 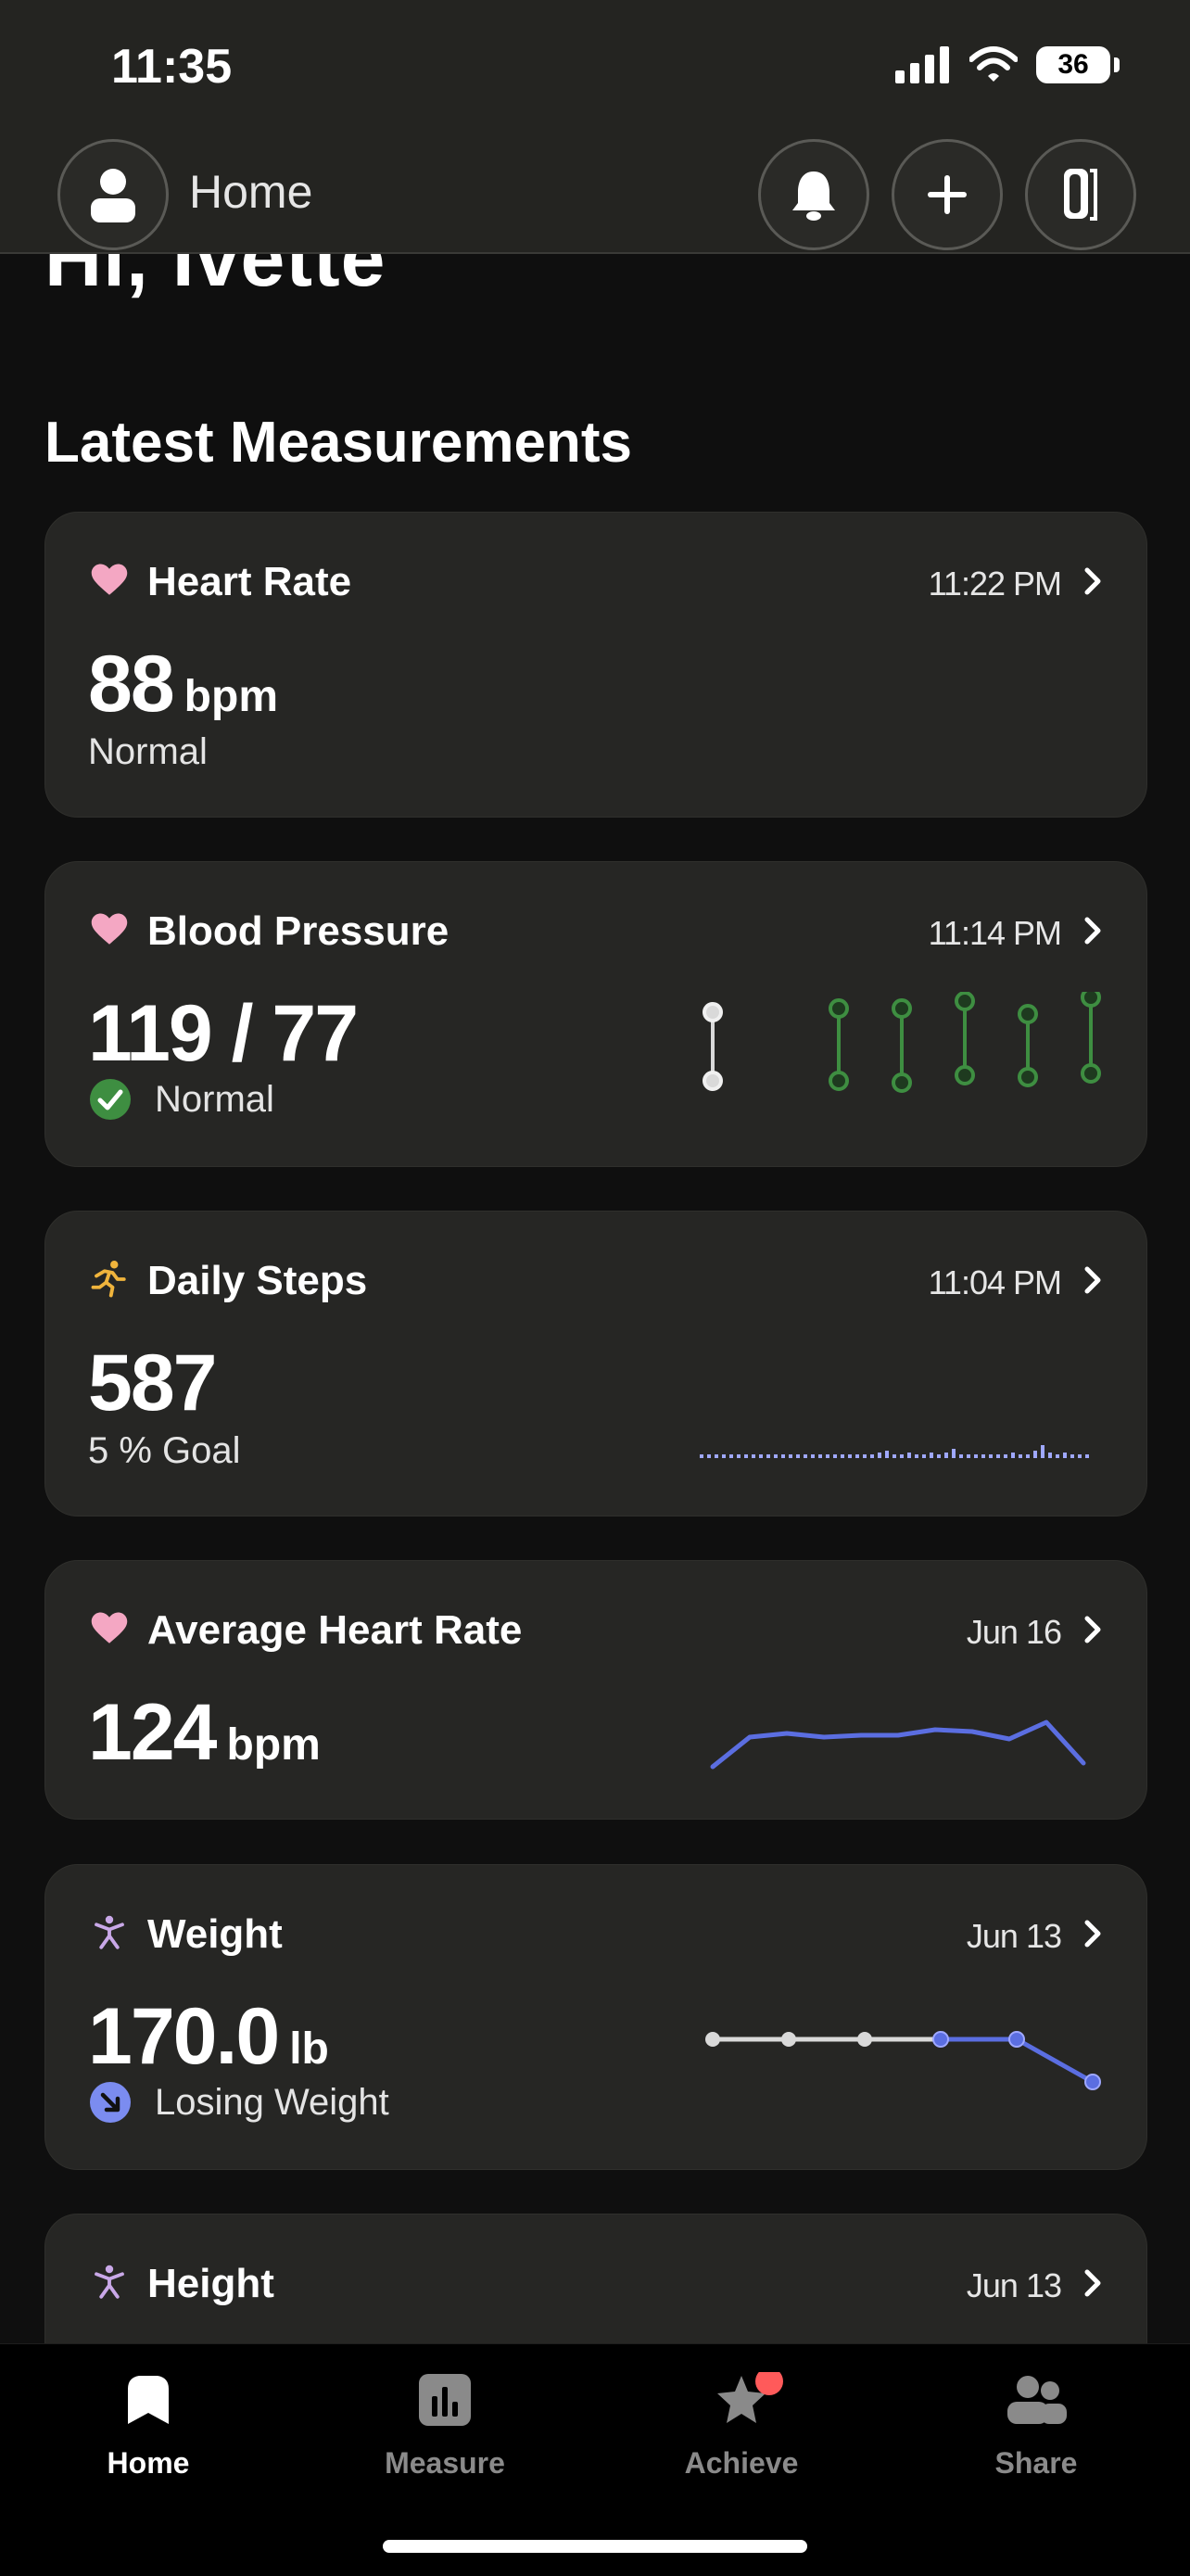 I want to click on running-icon, so click(x=108, y=1279).